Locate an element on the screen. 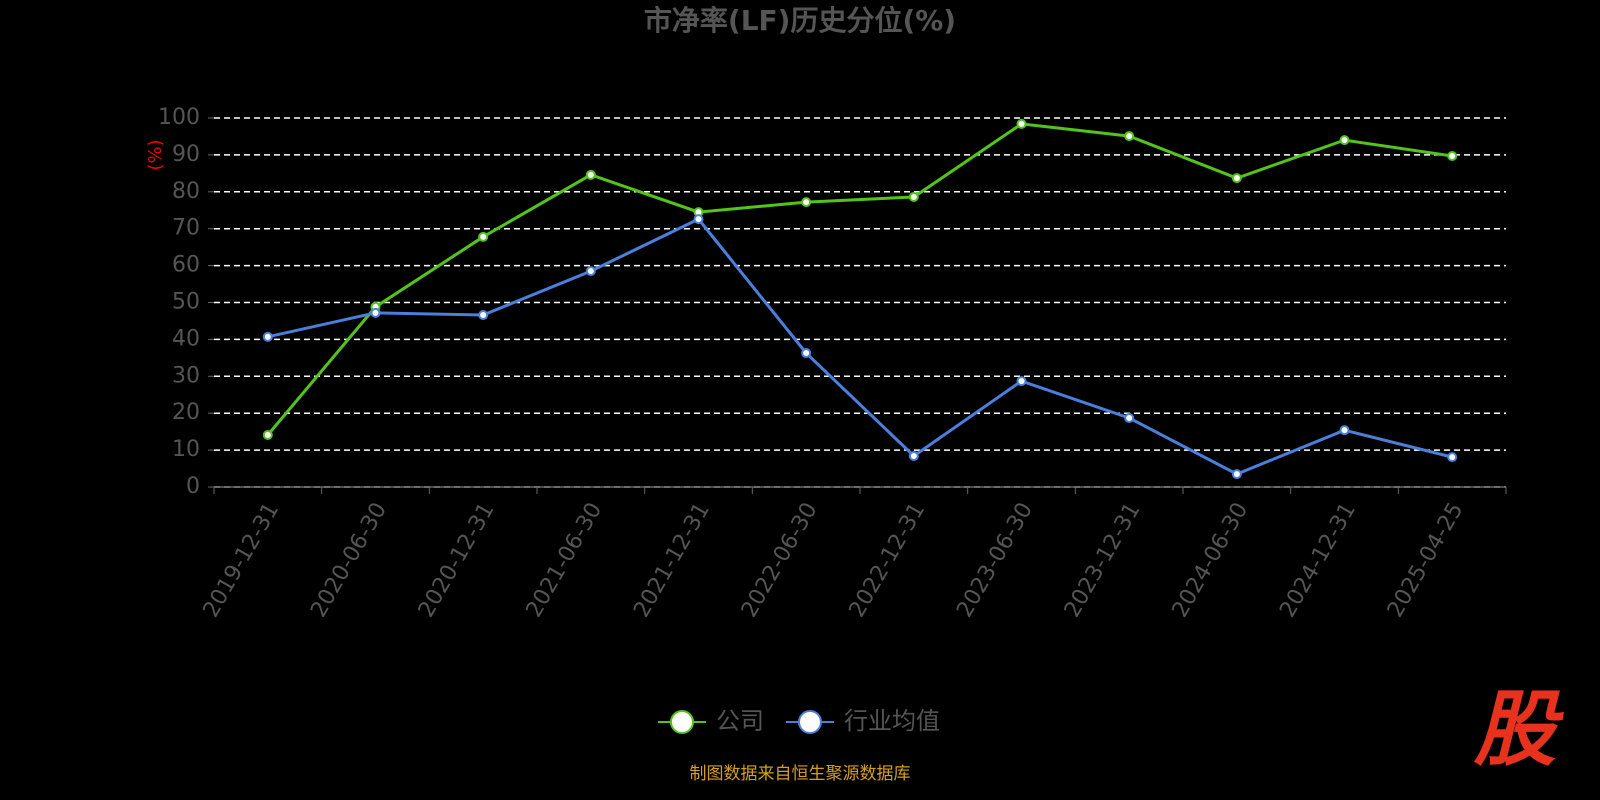  y-axis-label: (%) is located at coordinates (155, 154).